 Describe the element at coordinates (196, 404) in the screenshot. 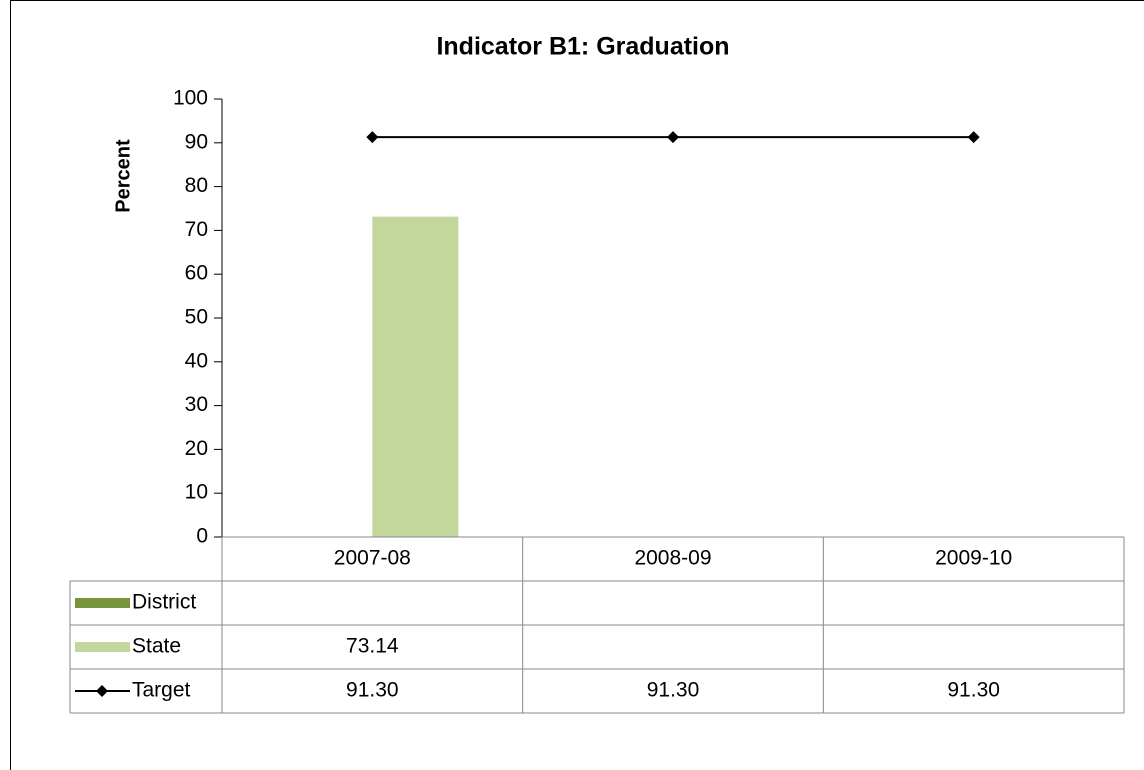

I see `y-tick-label: 30` at that location.